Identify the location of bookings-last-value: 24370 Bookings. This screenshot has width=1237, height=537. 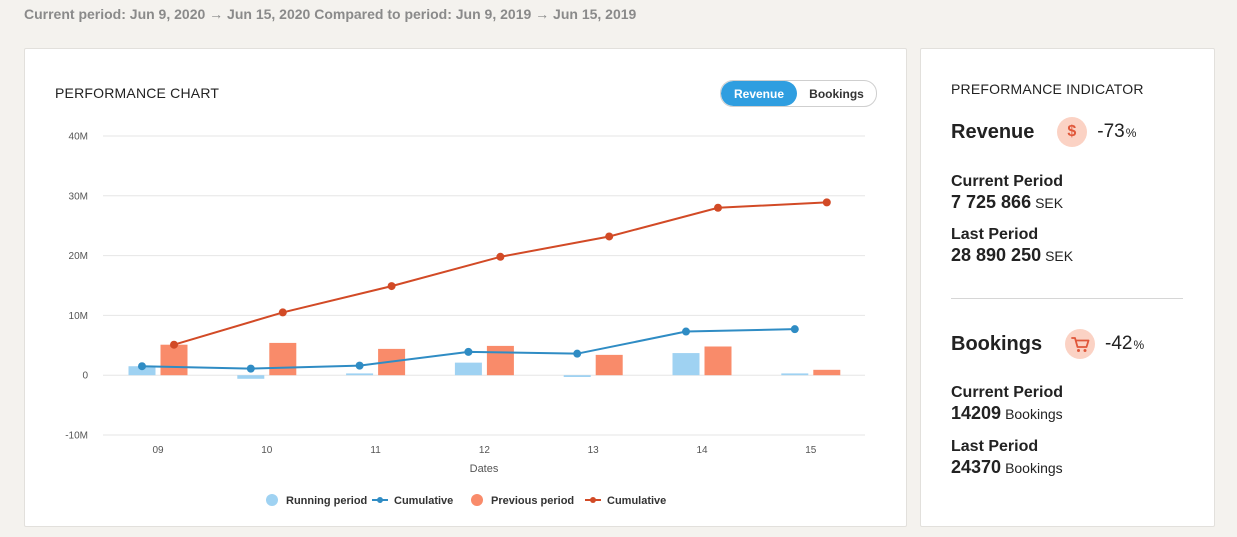
(1007, 467).